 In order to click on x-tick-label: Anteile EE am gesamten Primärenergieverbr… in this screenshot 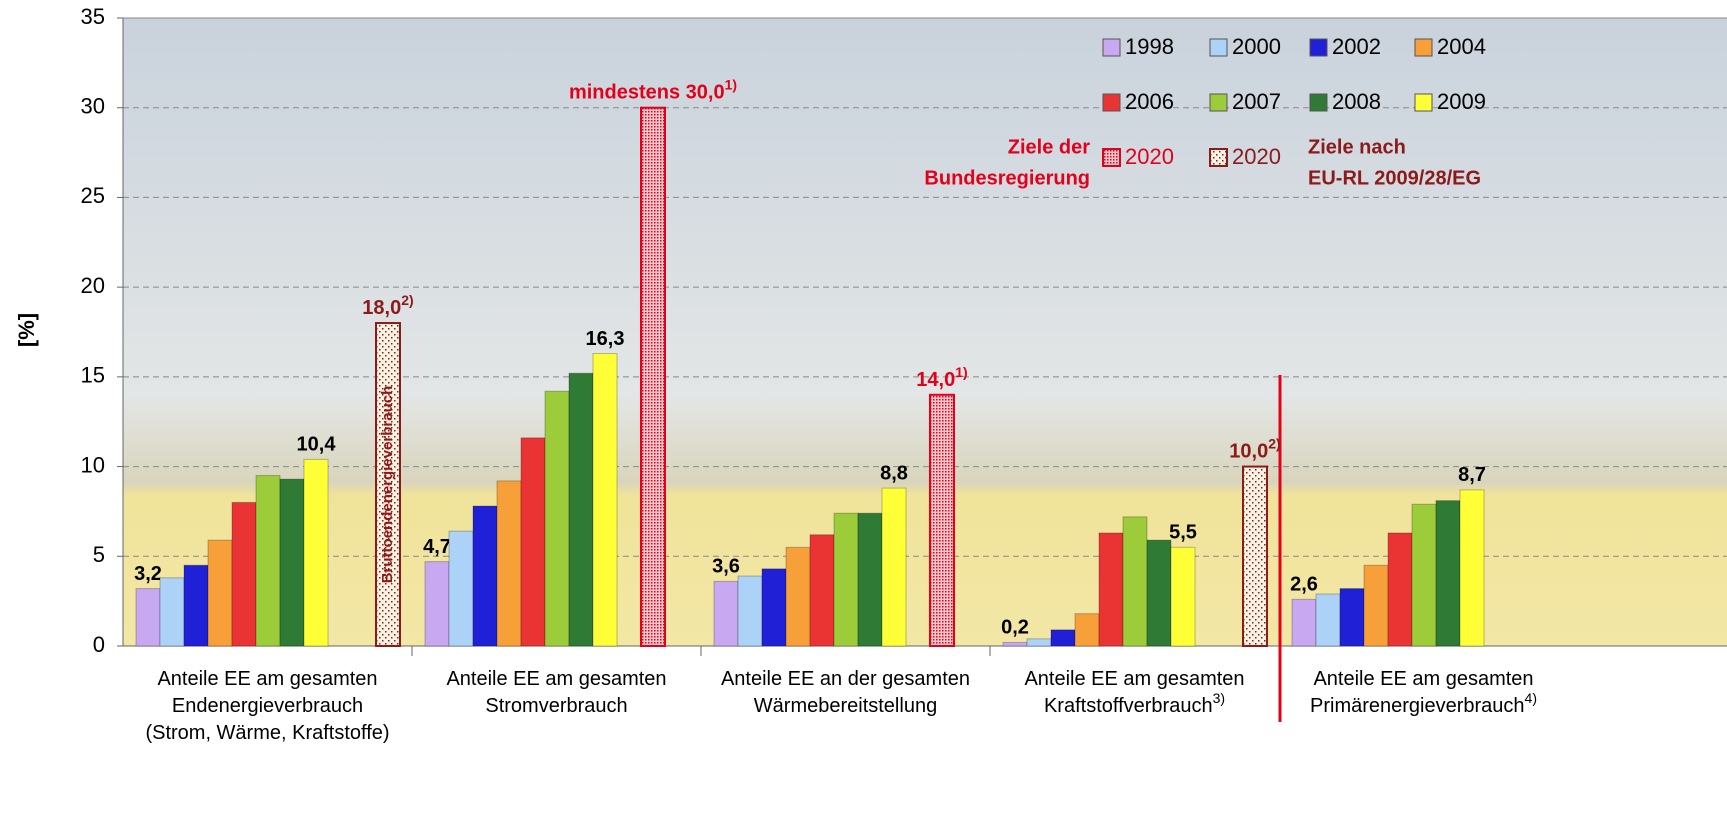, I will do `click(1423, 692)`.